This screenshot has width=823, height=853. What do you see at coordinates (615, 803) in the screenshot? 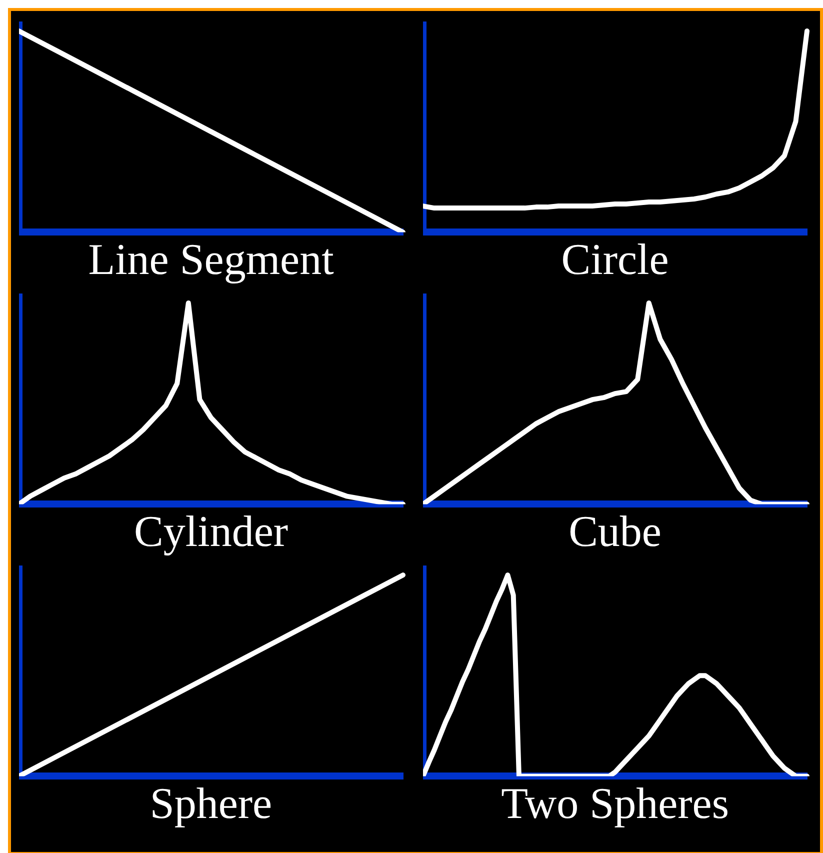
I see `x-axis-title: Two Spheres` at bounding box center [615, 803].